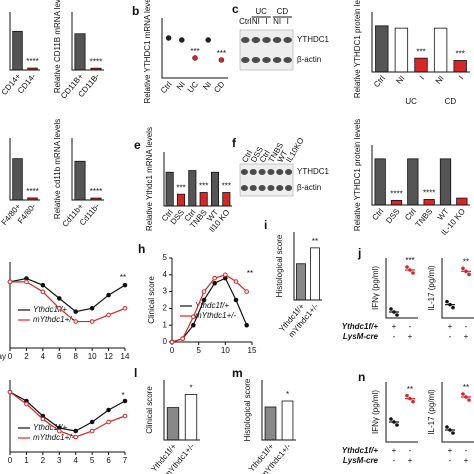 The height and width of the screenshot is (474, 474). Describe the element at coordinates (165, 308) in the screenshot. I see `y-tick-label: 2` at that location.